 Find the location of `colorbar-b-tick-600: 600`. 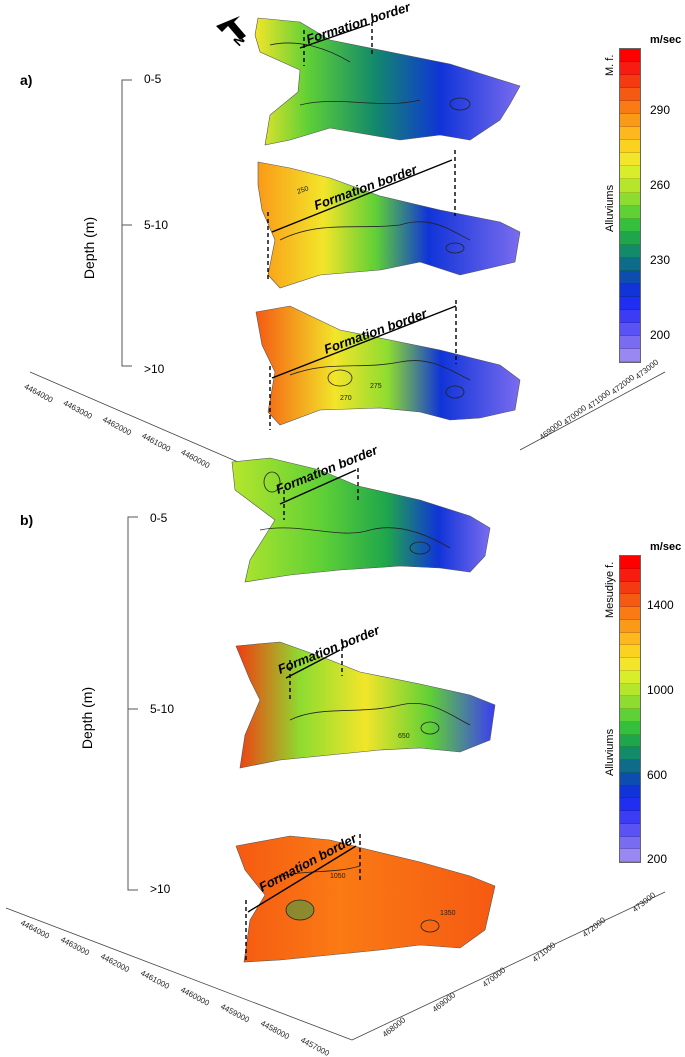

colorbar-b-tick-600: 600 is located at coordinates (657, 775).